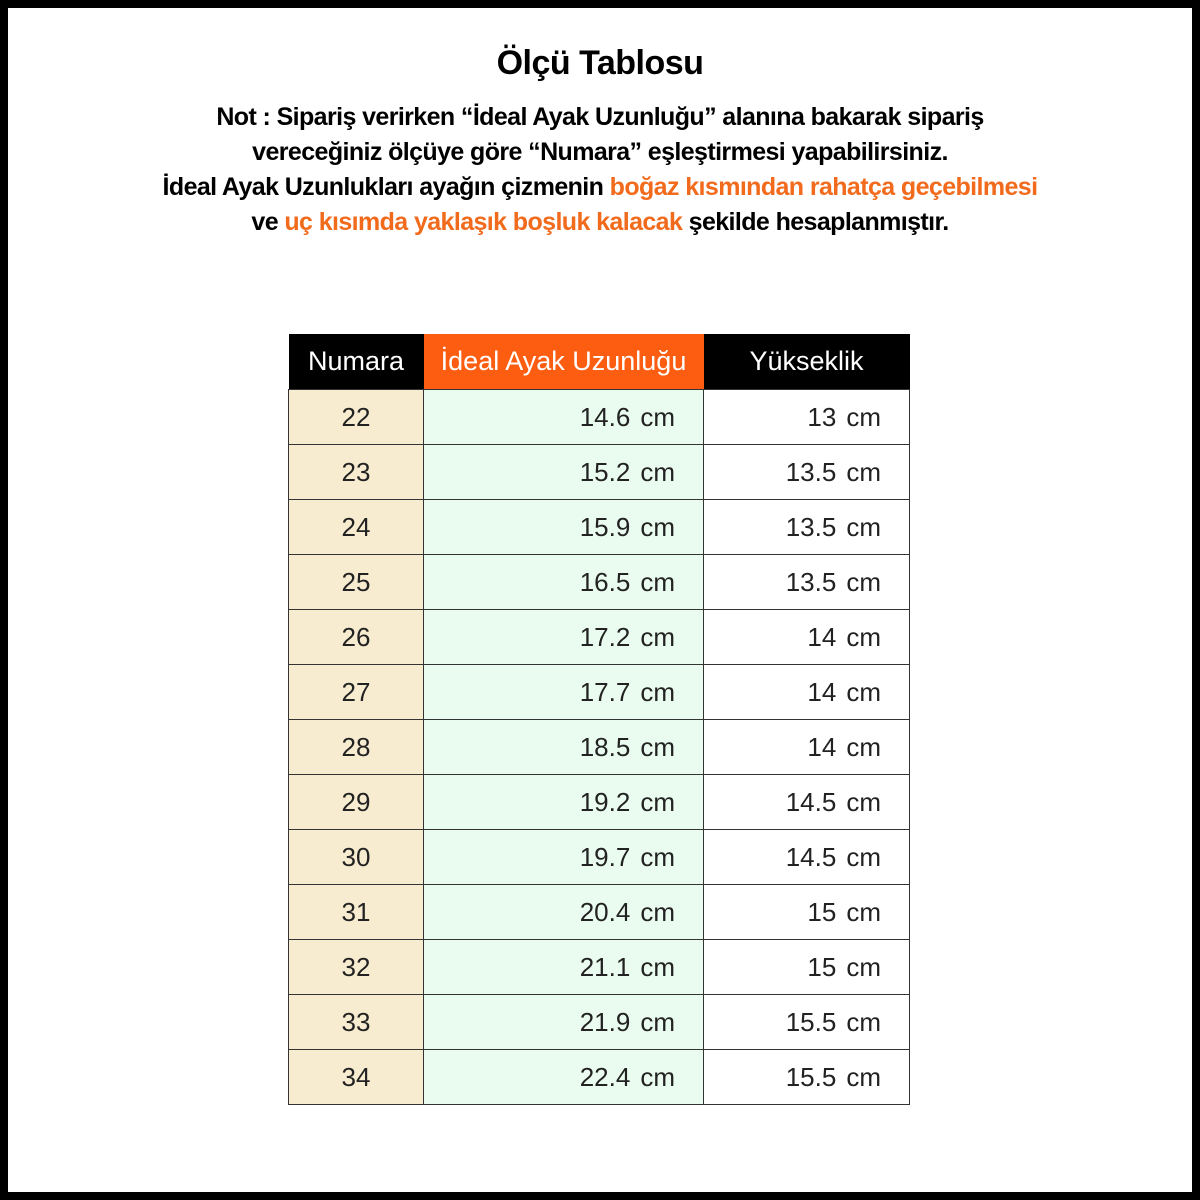 This screenshot has height=1200, width=1200. Describe the element at coordinates (605, 966) in the screenshot. I see `value: 21.1` at that location.